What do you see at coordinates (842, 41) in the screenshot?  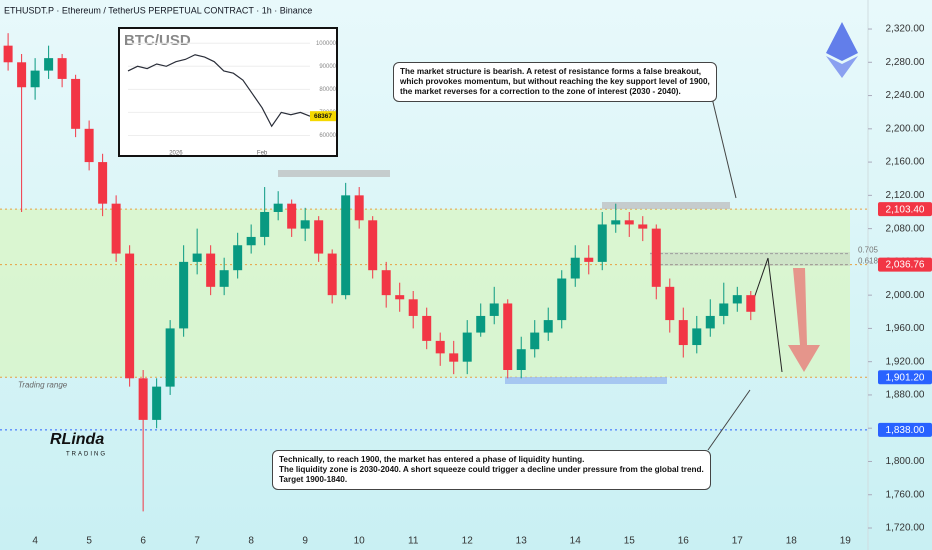 I see `eth-logo` at bounding box center [842, 41].